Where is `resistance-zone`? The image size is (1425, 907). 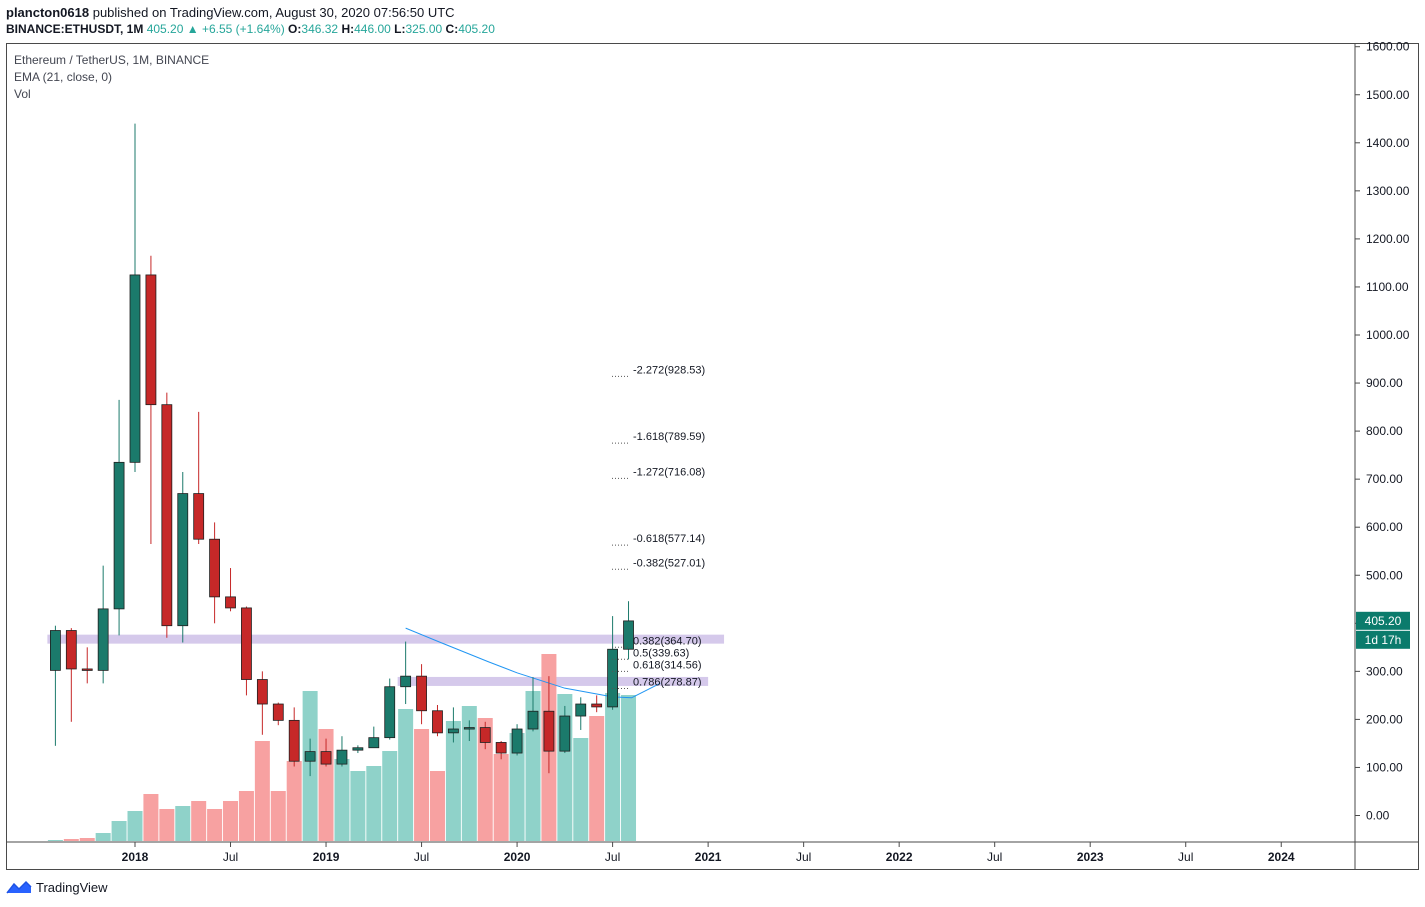 resistance-zone is located at coordinates (386, 639).